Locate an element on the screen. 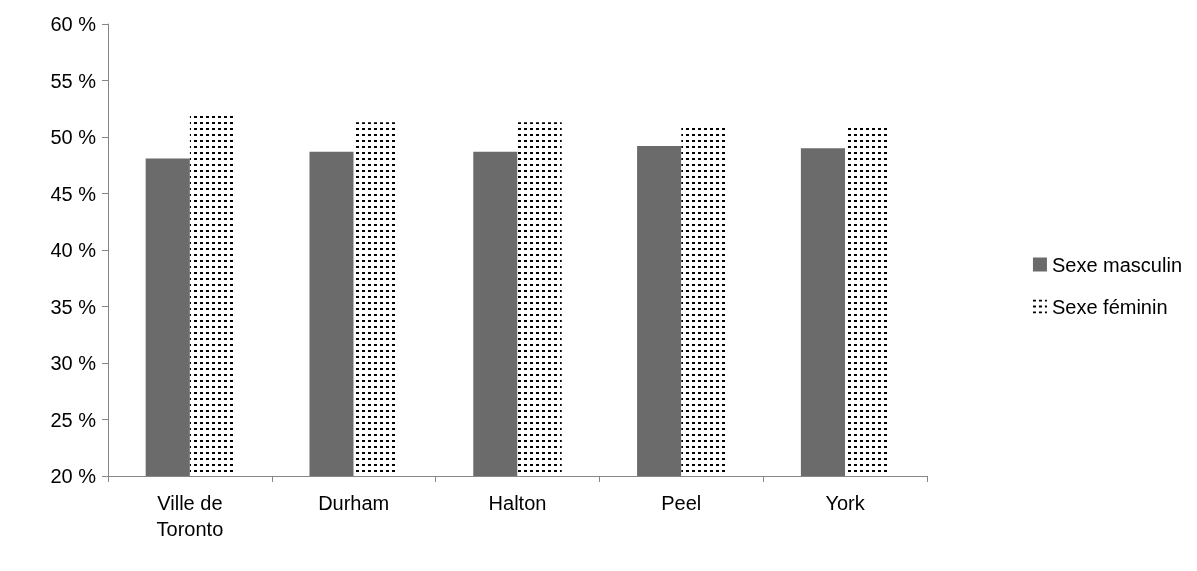  y-tick-label: 55 % is located at coordinates (73, 80).